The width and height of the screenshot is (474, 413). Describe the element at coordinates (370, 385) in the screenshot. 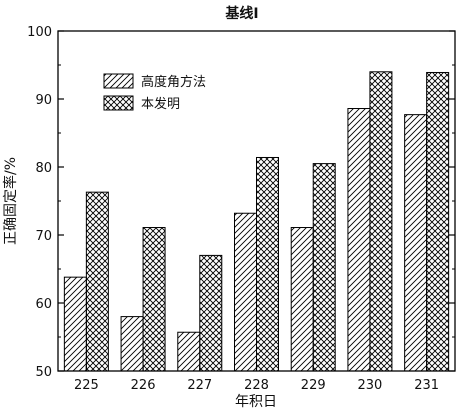

I see `x-tick-label: 230` at that location.